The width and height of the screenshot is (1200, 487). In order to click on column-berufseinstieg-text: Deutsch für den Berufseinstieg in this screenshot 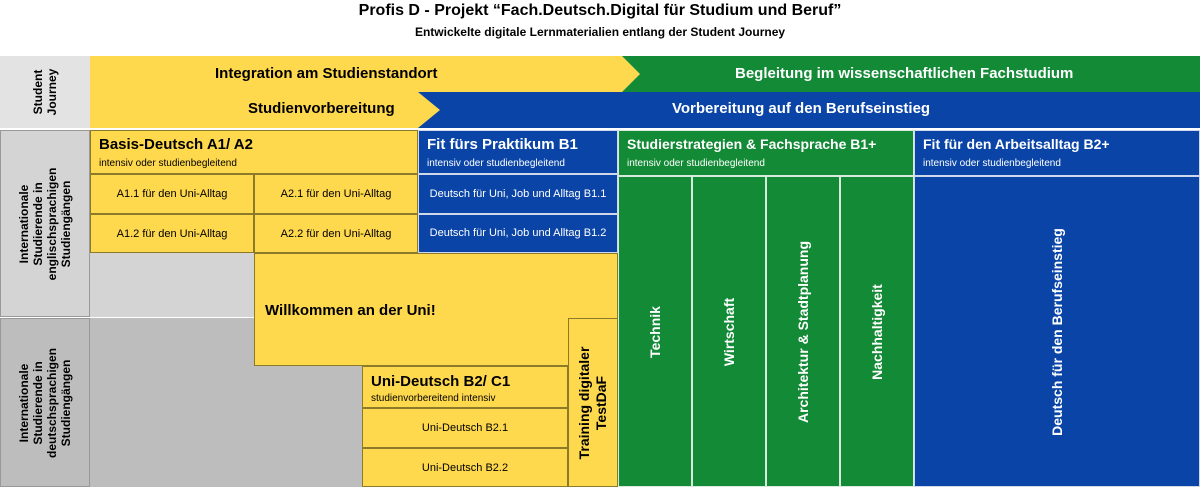, I will do `click(1057, 331)`.